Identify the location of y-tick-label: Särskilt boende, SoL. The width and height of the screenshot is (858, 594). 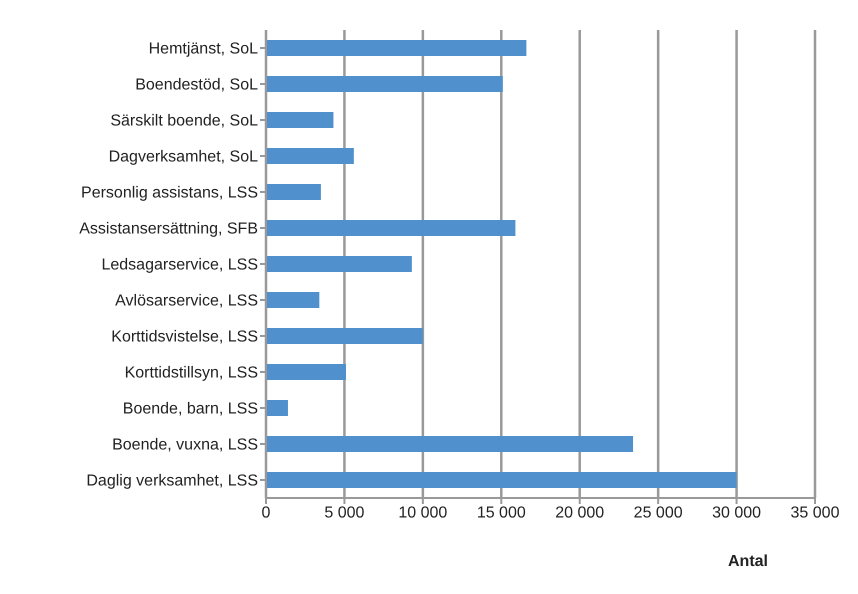
(184, 121).